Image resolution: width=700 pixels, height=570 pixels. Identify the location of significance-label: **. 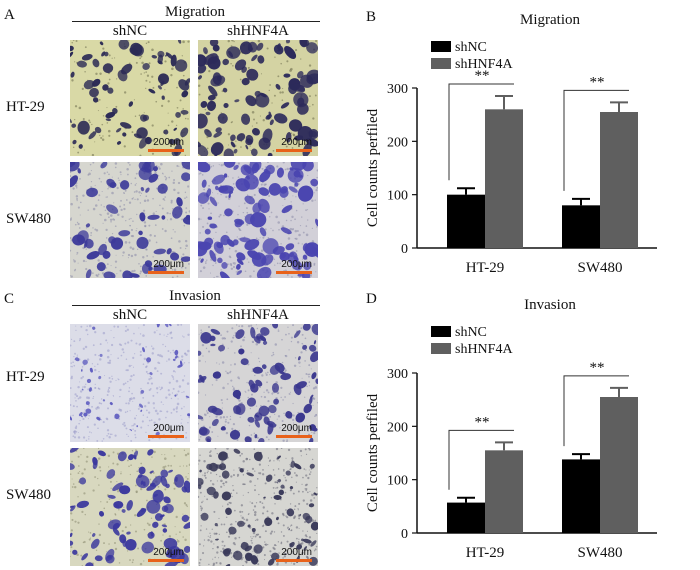
(482, 76).